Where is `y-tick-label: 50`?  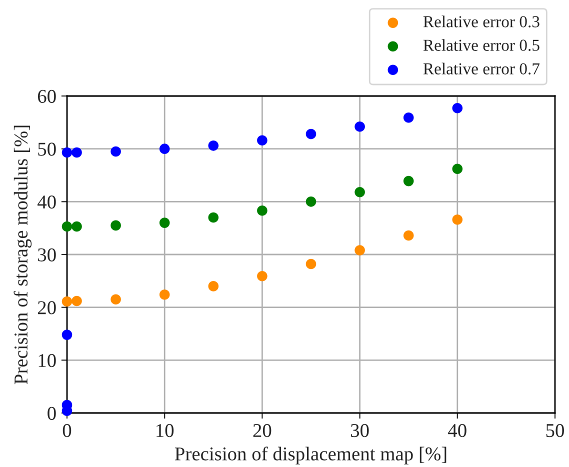 y-tick-label: 50 is located at coordinates (47, 149).